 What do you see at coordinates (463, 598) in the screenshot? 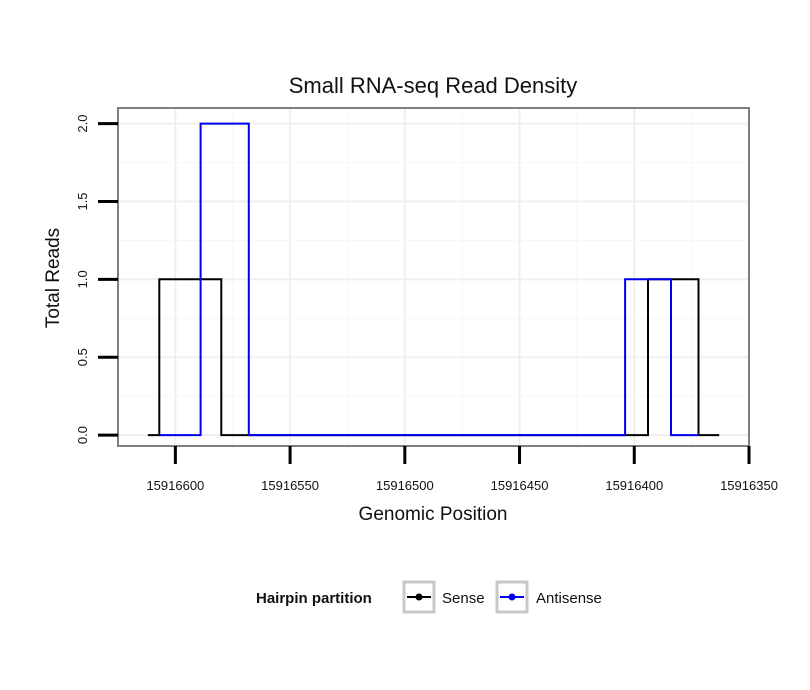
I see `legend-label-sense: Sense` at bounding box center [463, 598].